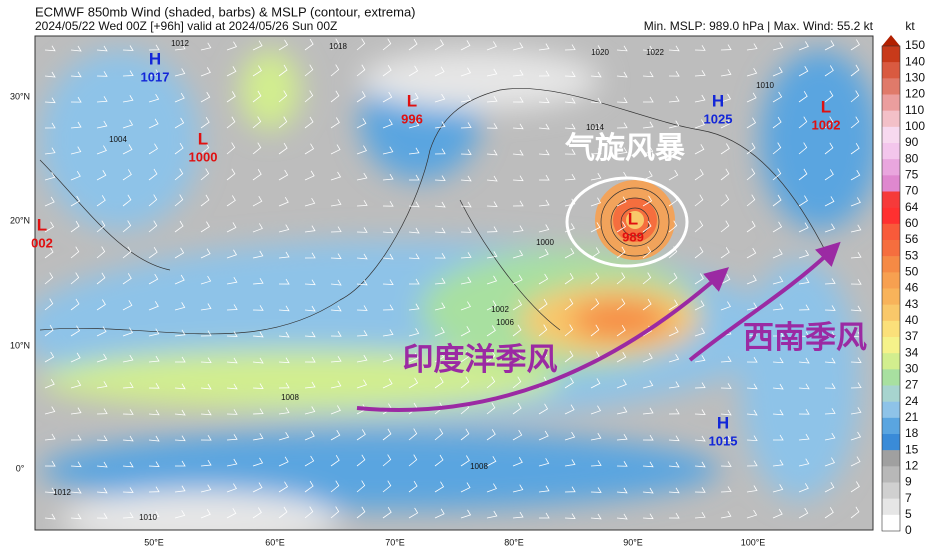 This screenshot has width=933, height=560. I want to click on colorbar-cap, so click(891, 40).